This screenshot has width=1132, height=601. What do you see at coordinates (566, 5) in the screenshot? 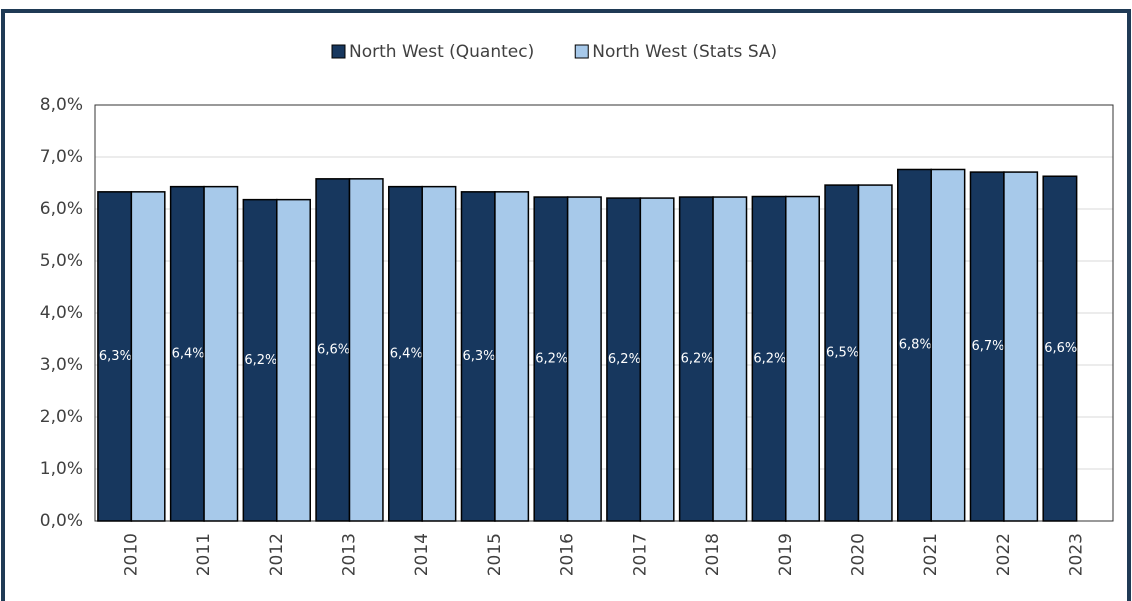
I see `top-strip` at bounding box center [566, 5].